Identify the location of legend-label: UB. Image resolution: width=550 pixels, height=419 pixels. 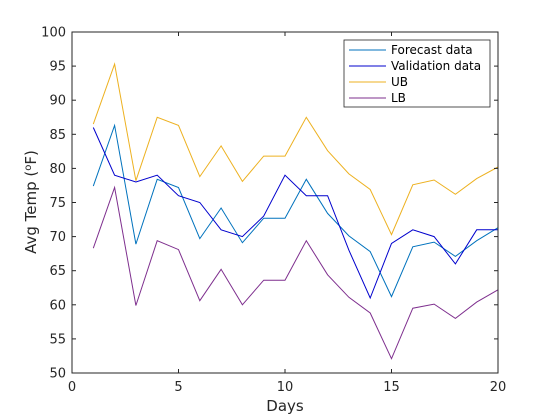
(399, 82).